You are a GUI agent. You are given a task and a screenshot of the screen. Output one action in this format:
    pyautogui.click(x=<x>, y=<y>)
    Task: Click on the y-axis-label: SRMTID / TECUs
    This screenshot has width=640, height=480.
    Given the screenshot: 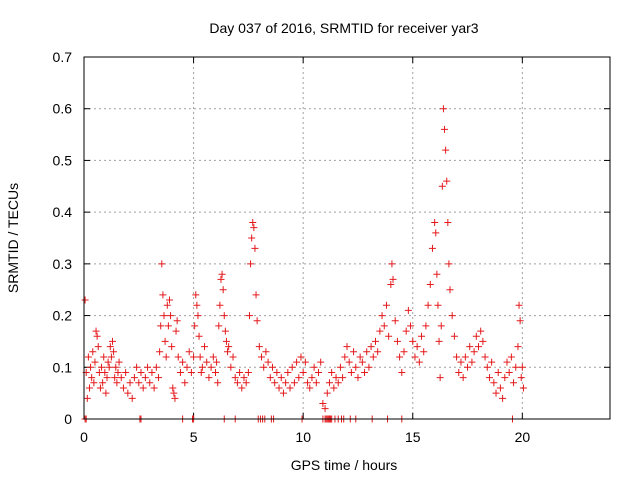 What is the action you would take?
    pyautogui.click(x=13, y=238)
    